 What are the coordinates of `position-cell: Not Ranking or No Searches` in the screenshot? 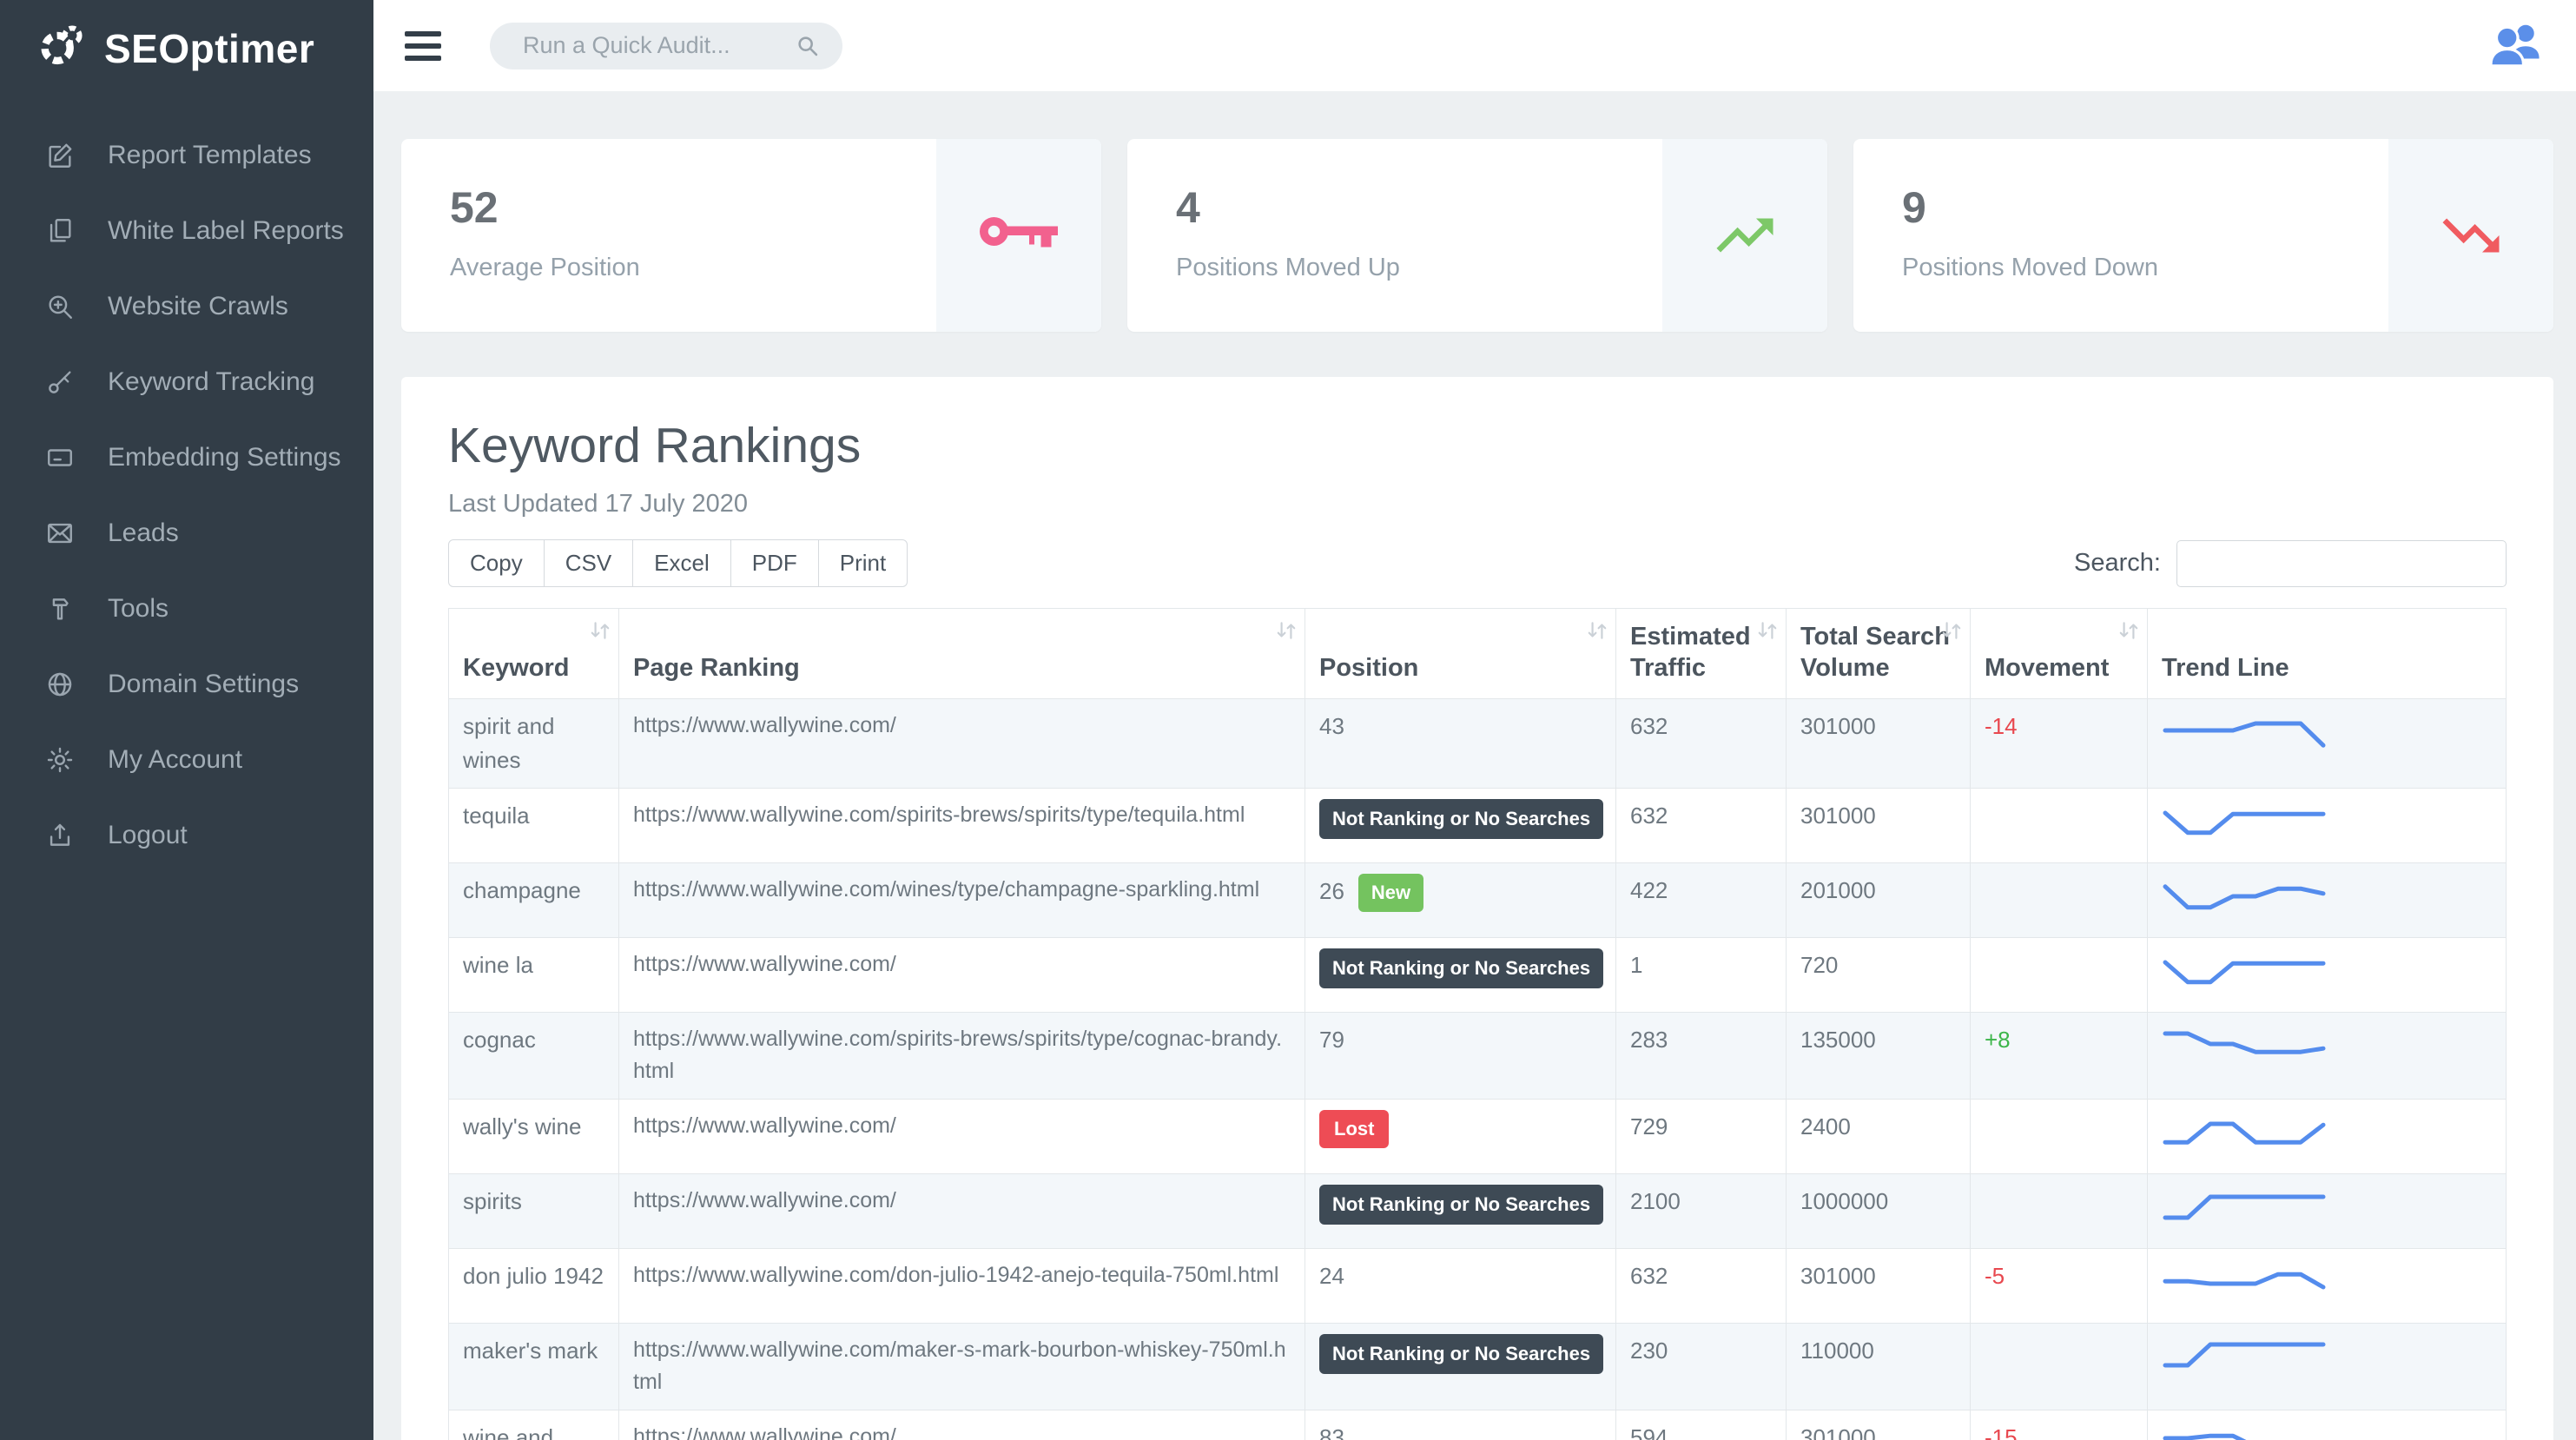 It's located at (1461, 1210).